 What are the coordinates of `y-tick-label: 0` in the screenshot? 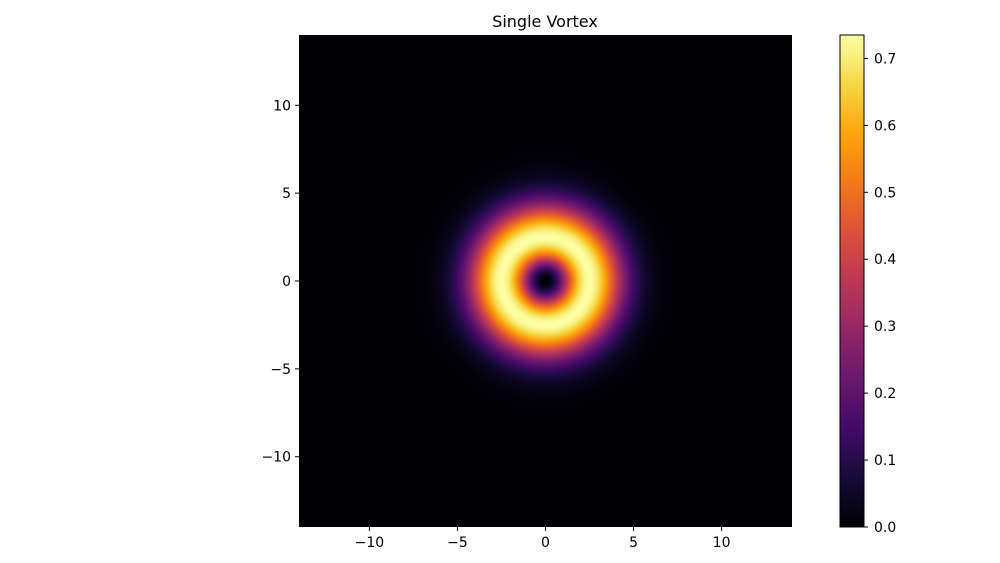 It's located at (286, 282).